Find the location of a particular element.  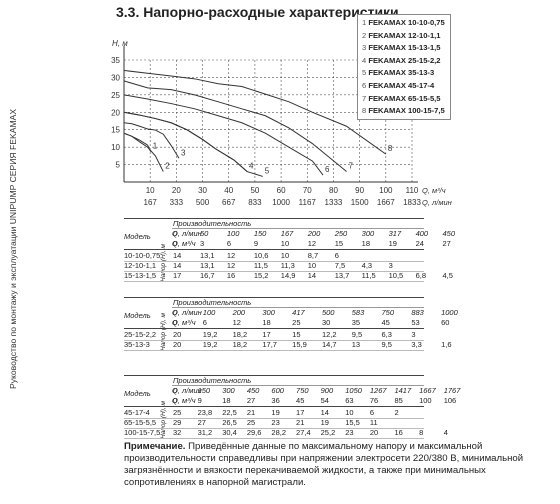

table-q-m3h-value: 45 is located at coordinates (300, 400).